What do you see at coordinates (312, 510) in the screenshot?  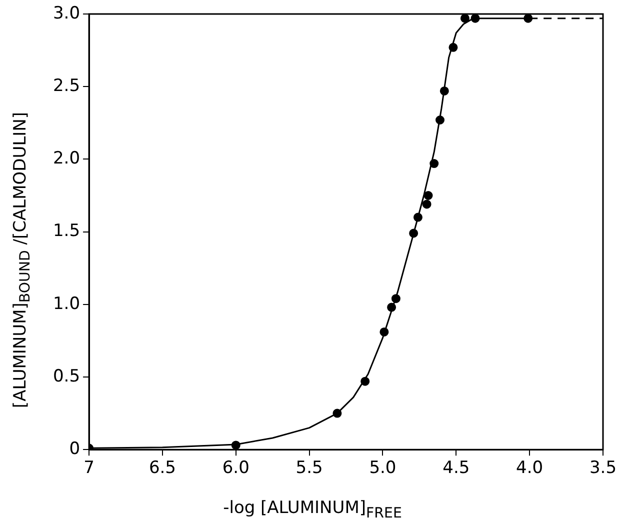 I see `x-axis-title: -log [ALUMINUM]$_{FREE}$` at bounding box center [312, 510].